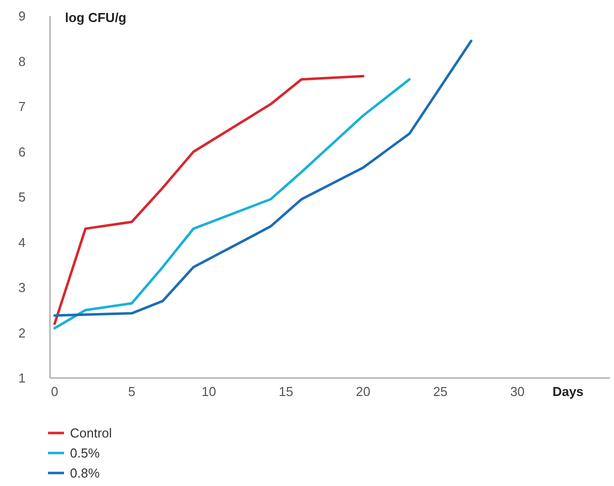 Image resolution: width=614 pixels, height=486 pixels. Describe the element at coordinates (440, 391) in the screenshot. I see `x-tick-label: 25` at that location.